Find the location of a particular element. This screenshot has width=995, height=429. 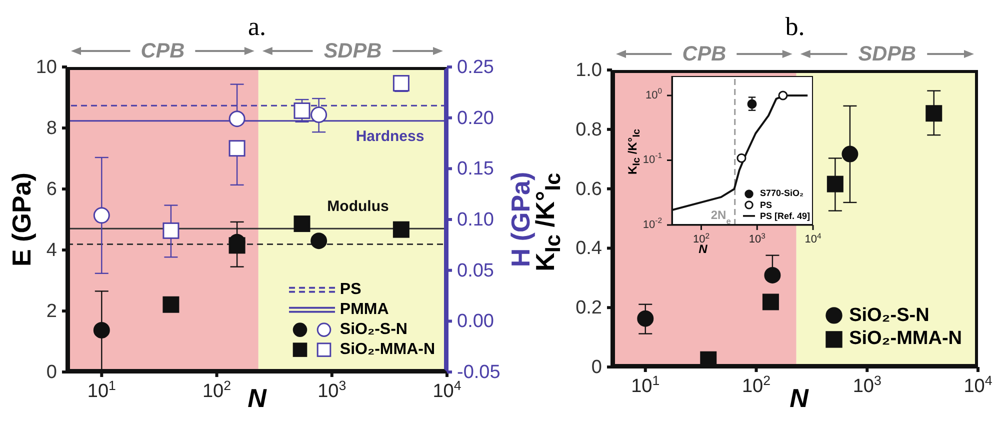

y-tick-label: 0.6 is located at coordinates (589, 189).